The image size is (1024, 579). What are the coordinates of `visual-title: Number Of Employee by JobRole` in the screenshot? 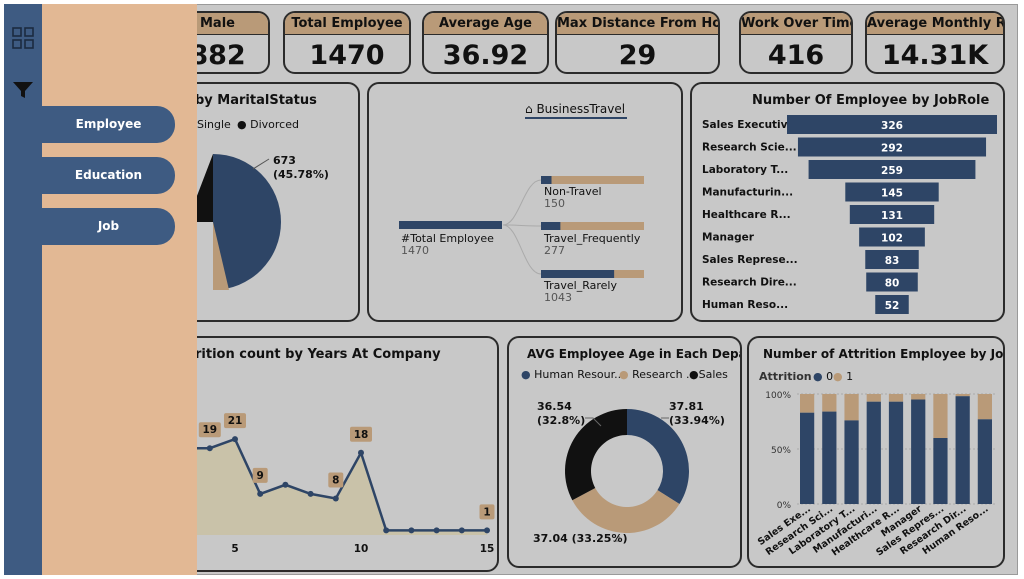 It's located at (871, 100).